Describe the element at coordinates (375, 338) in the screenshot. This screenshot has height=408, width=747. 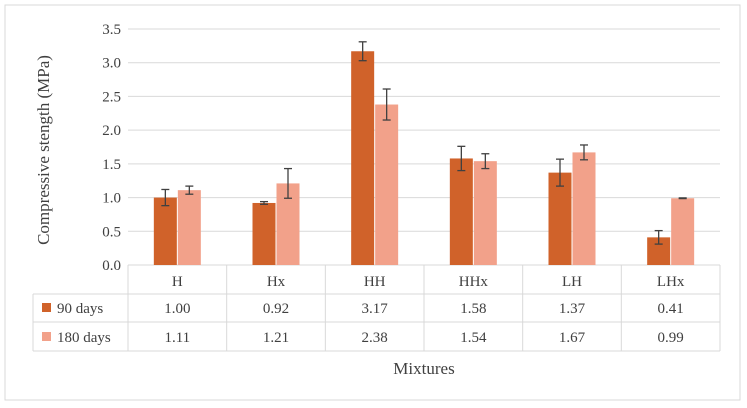
I see `table-cell: 2.38` at that location.